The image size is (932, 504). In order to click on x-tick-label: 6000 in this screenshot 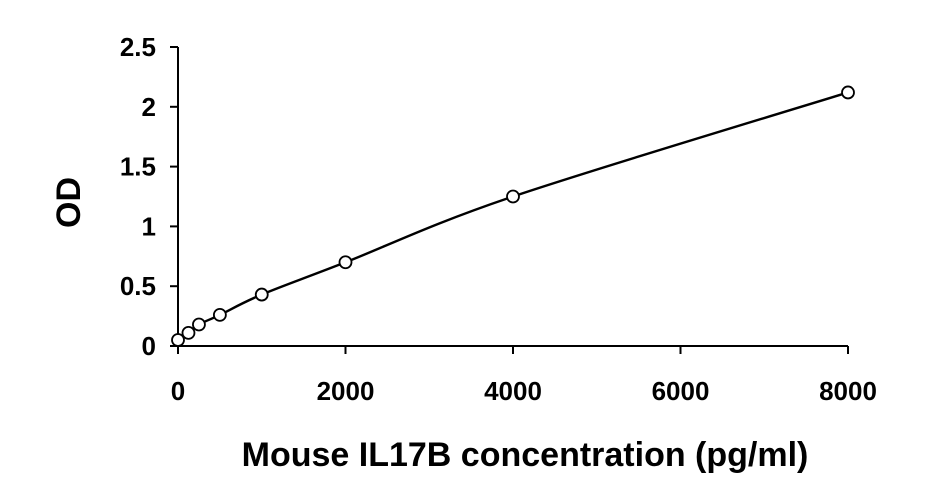, I will do `click(681, 391)`.